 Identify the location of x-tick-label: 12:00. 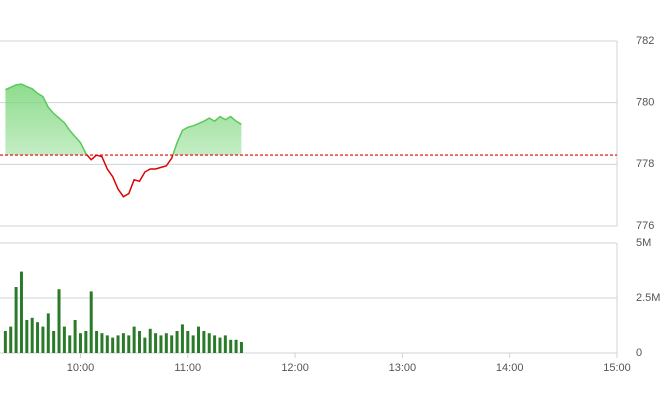
(295, 368).